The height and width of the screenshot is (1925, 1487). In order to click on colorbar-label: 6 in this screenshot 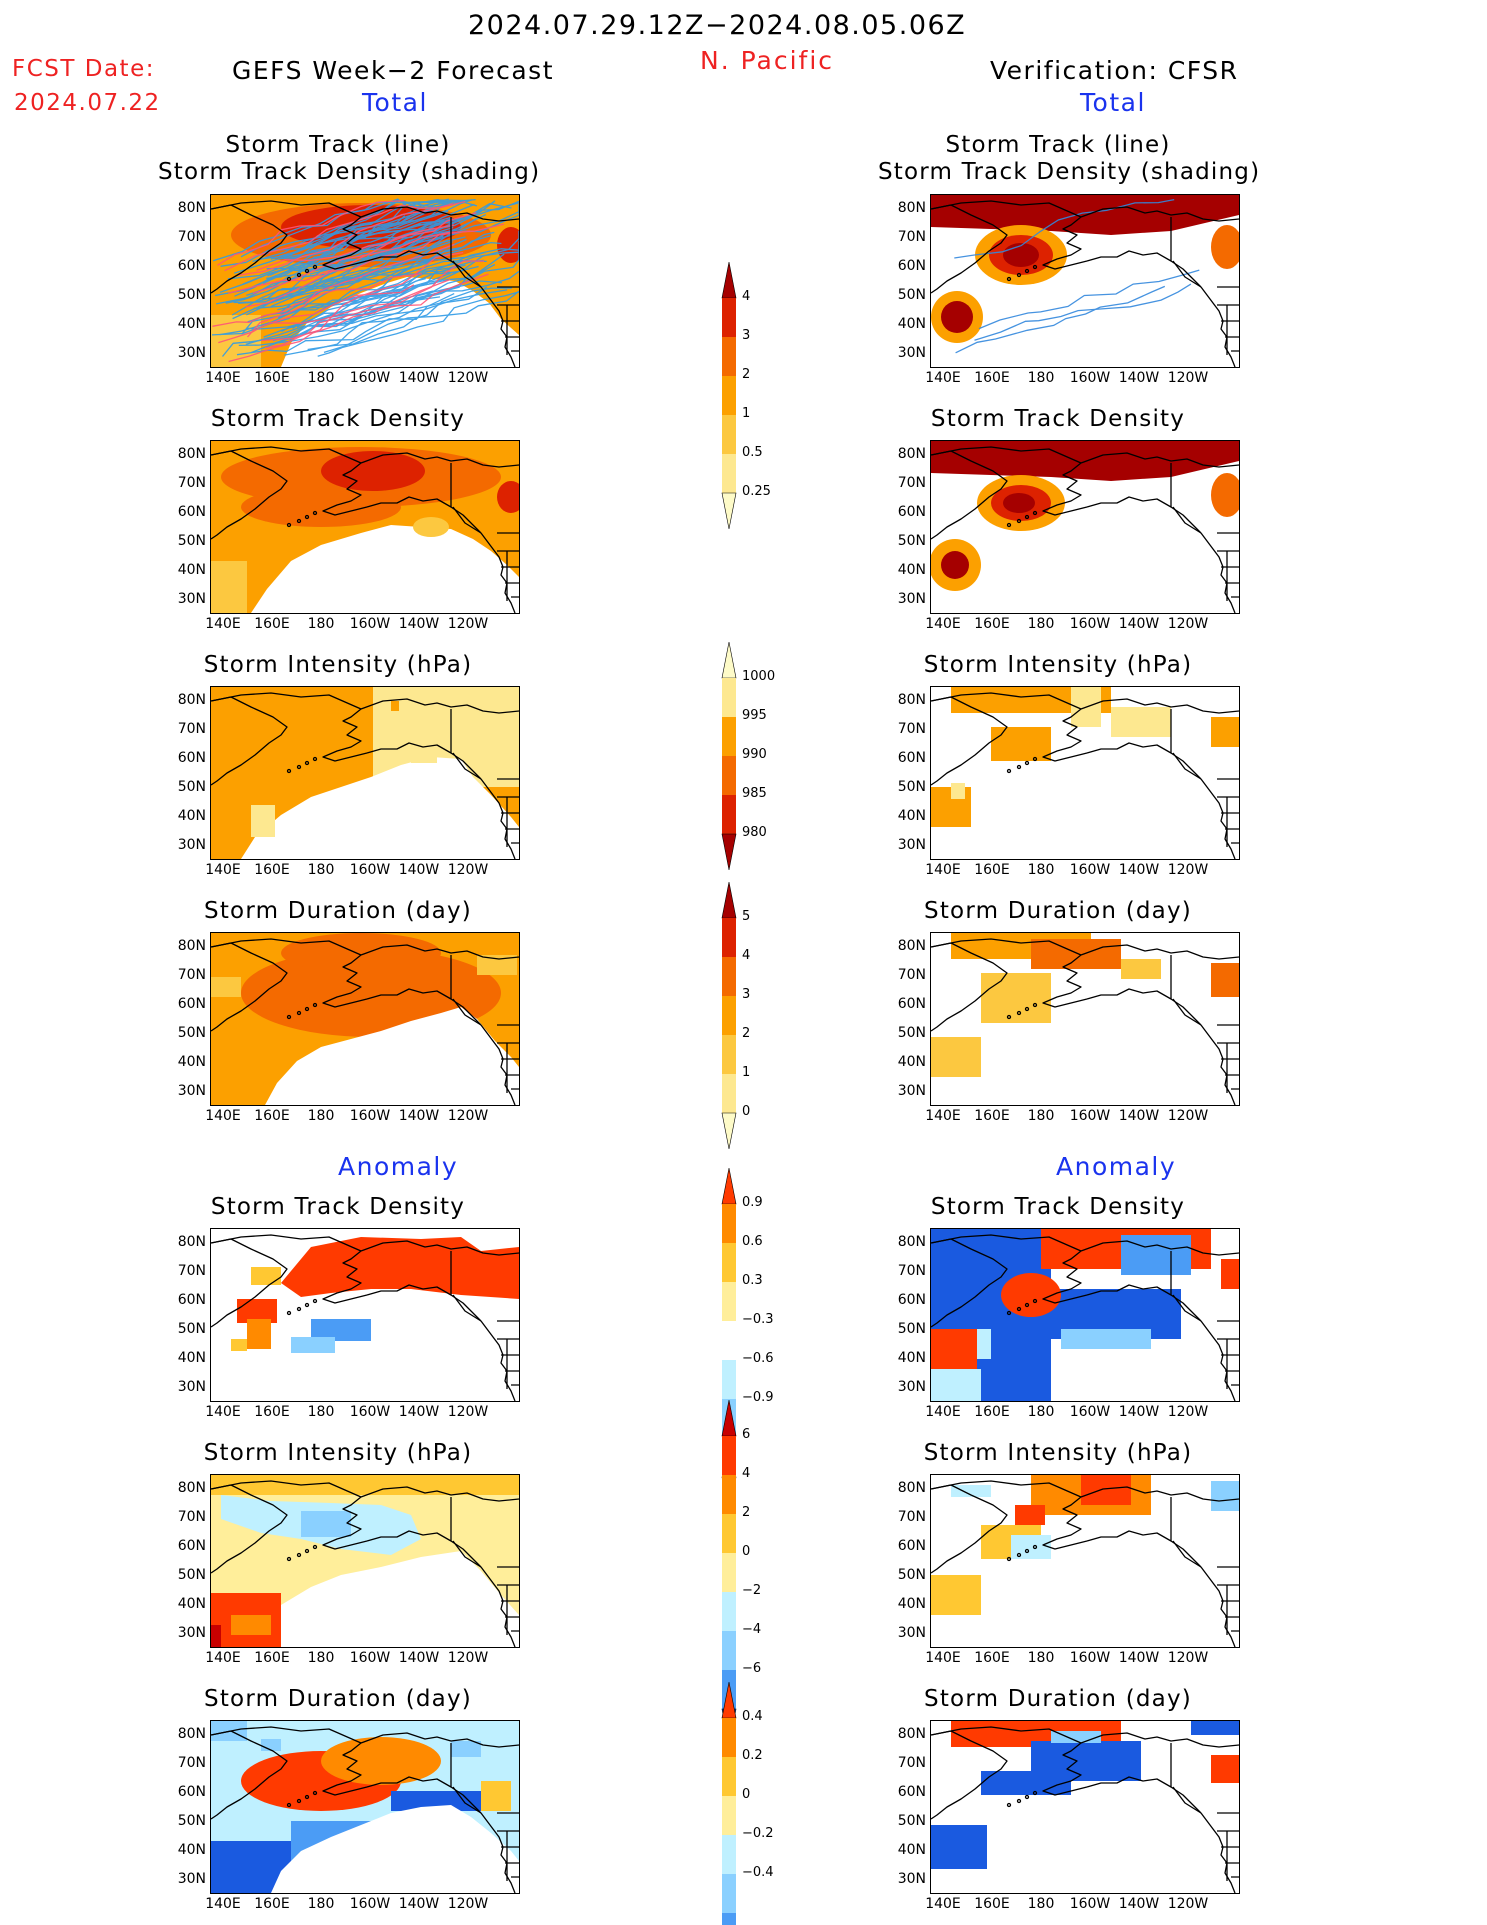, I will do `click(746, 1434)`.